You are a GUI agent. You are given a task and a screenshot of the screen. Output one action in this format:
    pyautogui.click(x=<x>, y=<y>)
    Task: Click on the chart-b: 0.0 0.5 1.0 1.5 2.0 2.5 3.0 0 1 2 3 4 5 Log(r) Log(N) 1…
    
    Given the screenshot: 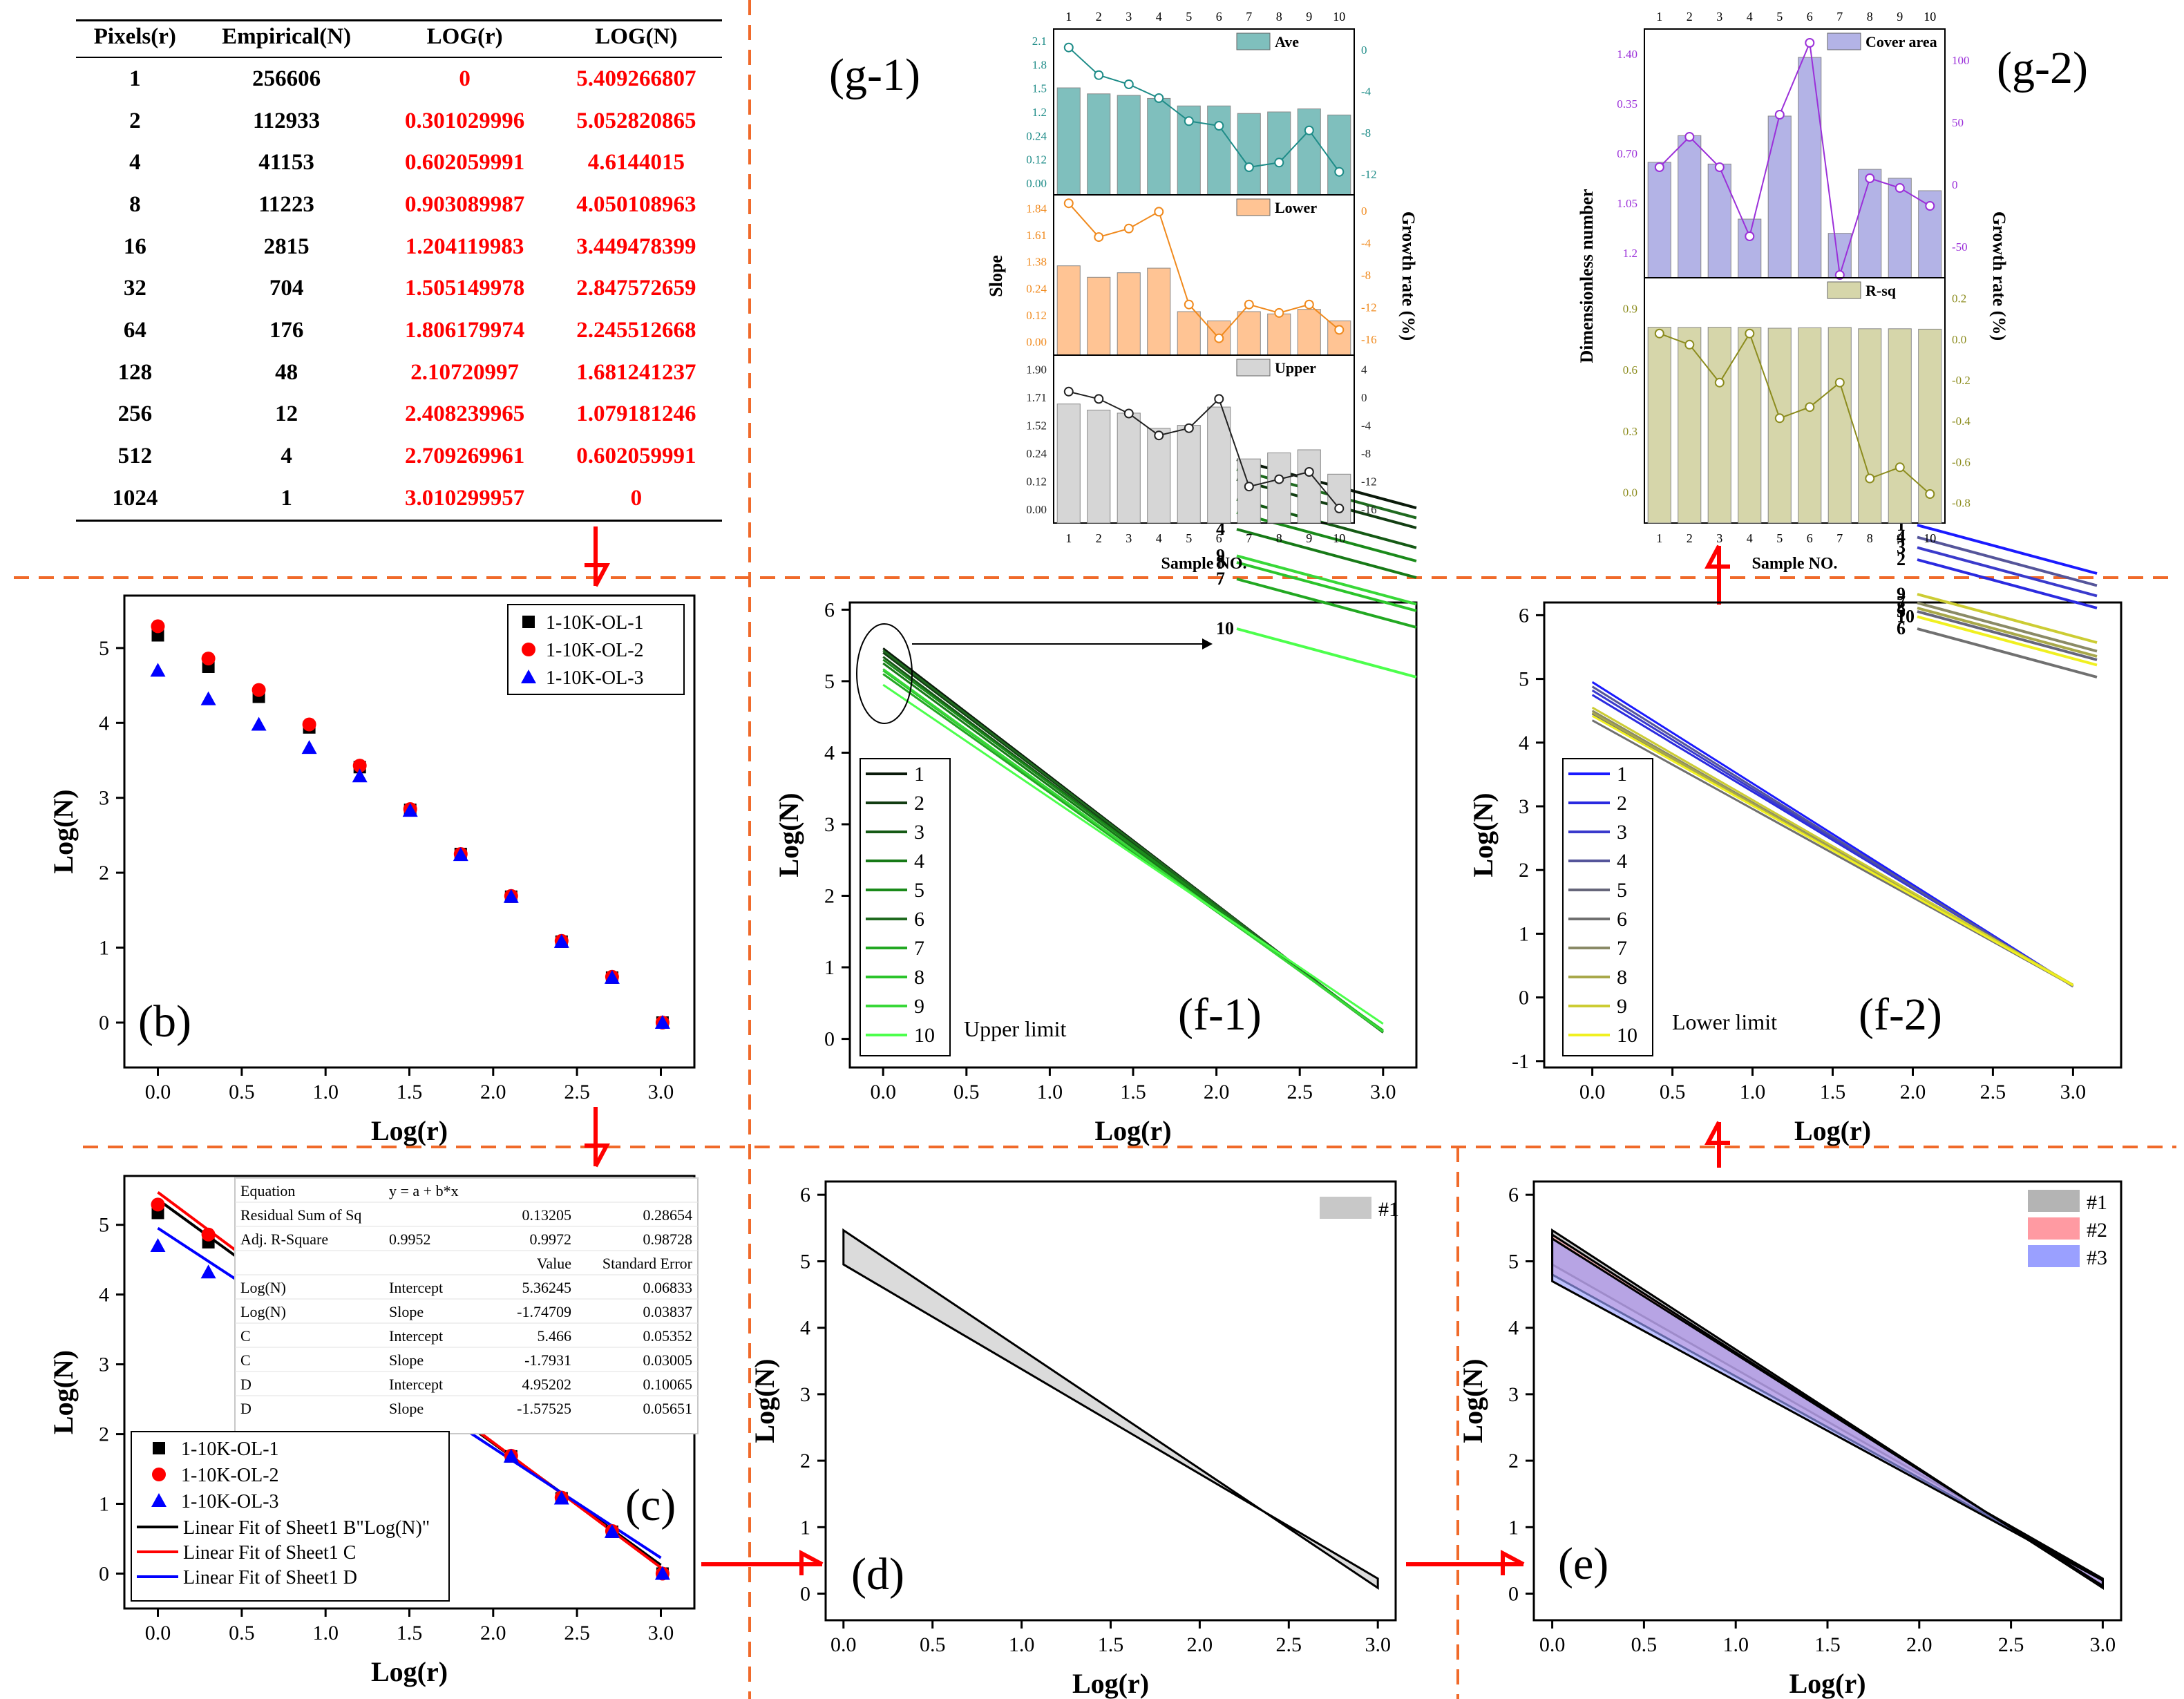 What is the action you would take?
    pyautogui.click(x=372, y=870)
    